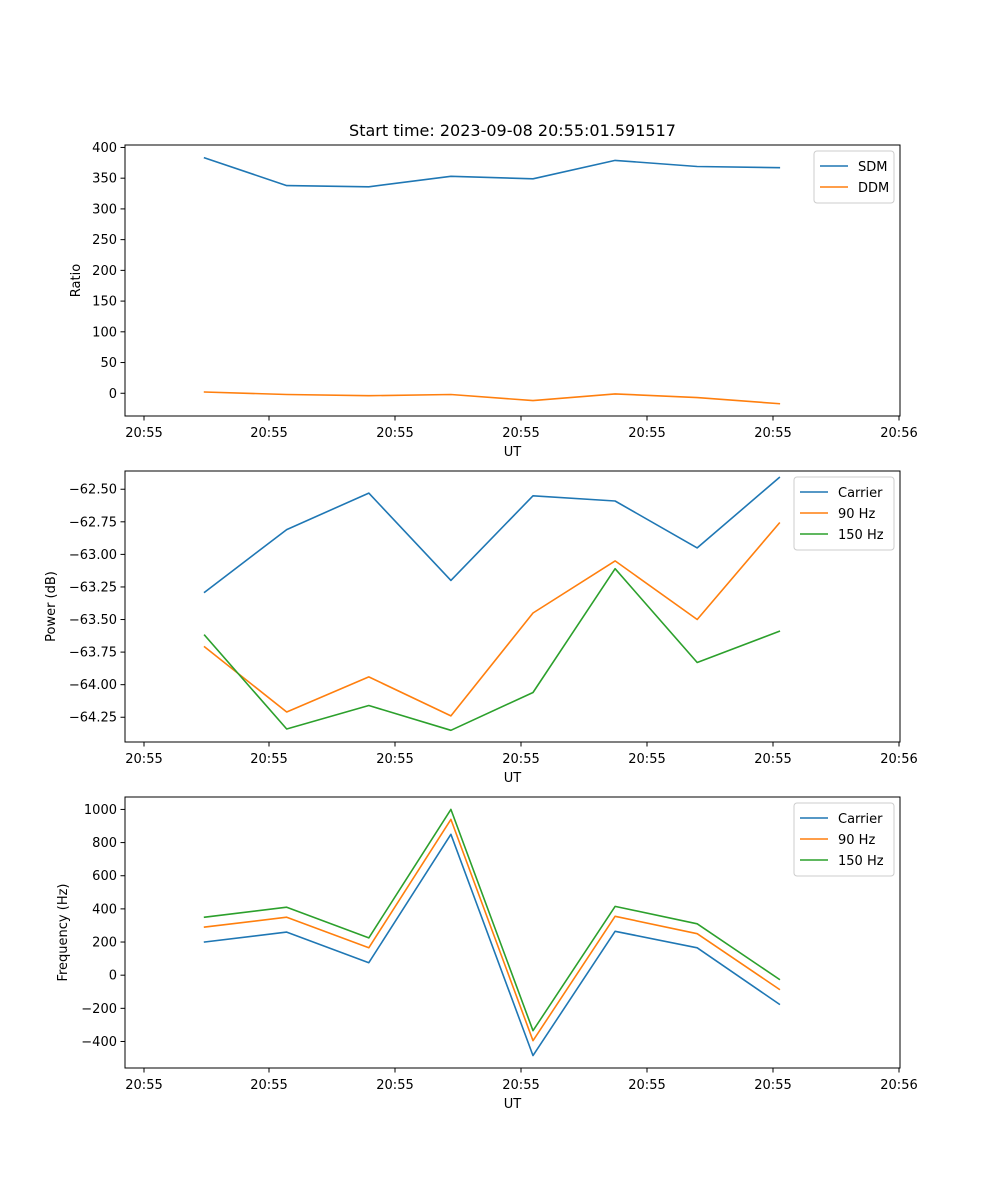 The height and width of the screenshot is (1200, 1000). Describe the element at coordinates (872, 167) in the screenshot. I see `legend-label: SDM` at that location.